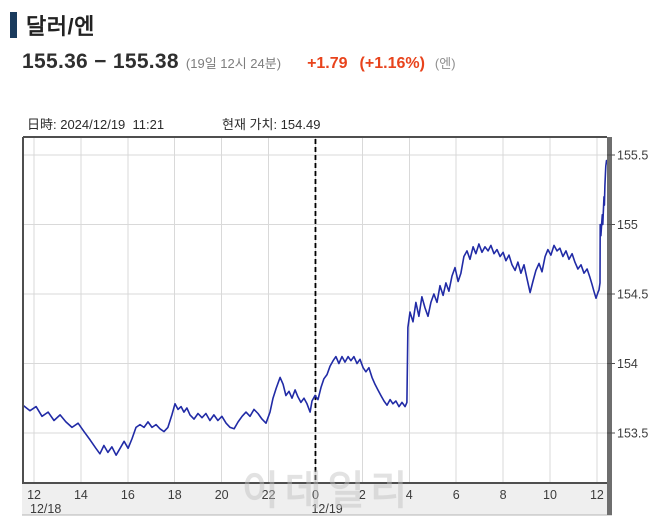 Image resolution: width=670 pixels, height=528 pixels. Describe the element at coordinates (327, 63) in the screenshot. I see `quote-change: +1.79` at that location.